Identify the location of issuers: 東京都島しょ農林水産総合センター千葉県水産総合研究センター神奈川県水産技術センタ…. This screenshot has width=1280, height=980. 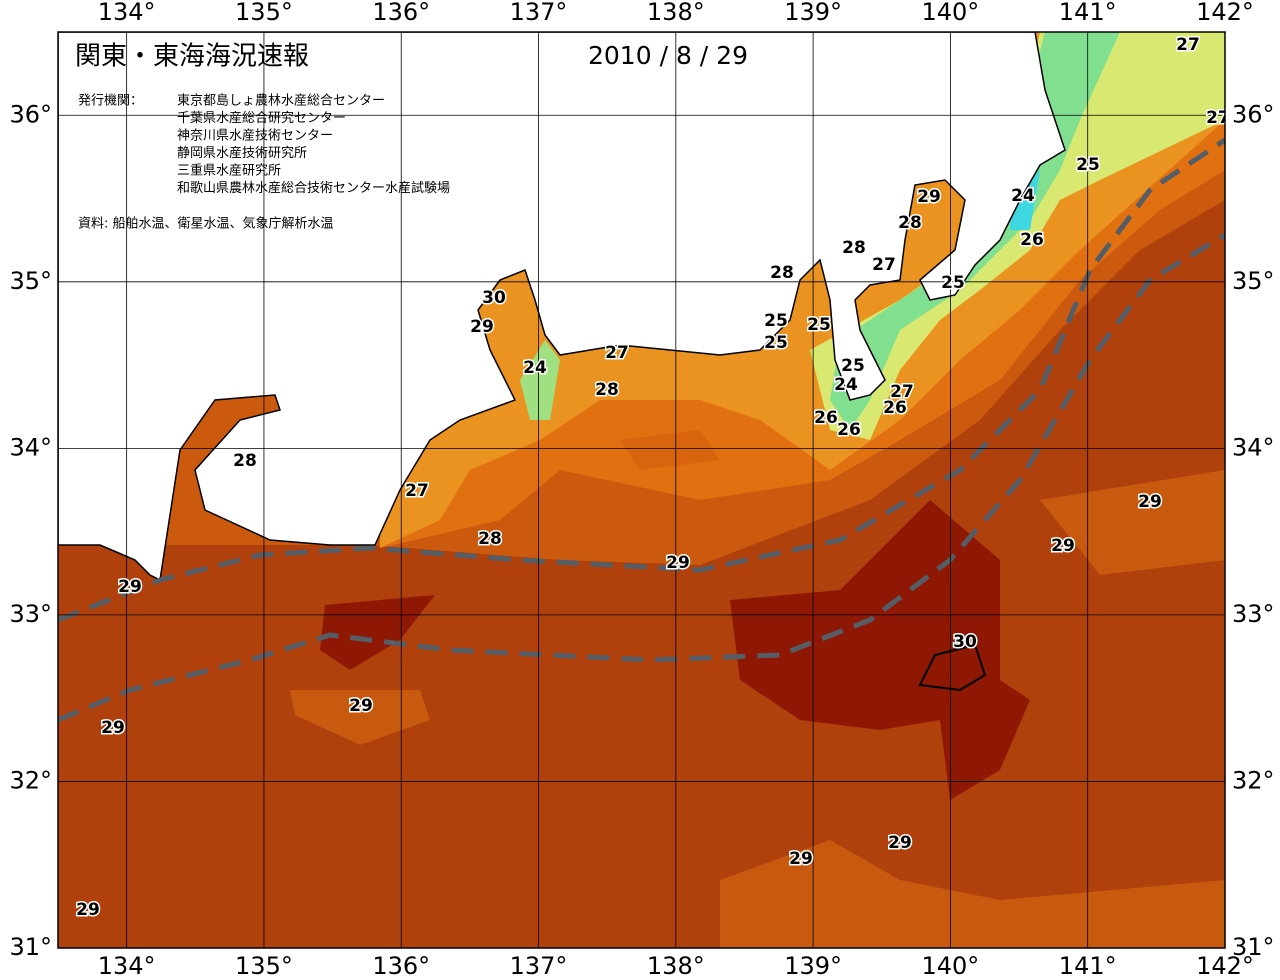
(313, 145).